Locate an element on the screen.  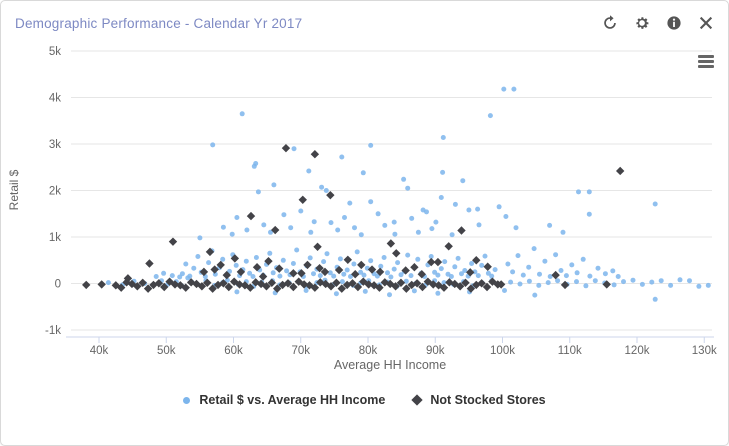
gear-icon is located at coordinates (641, 23).